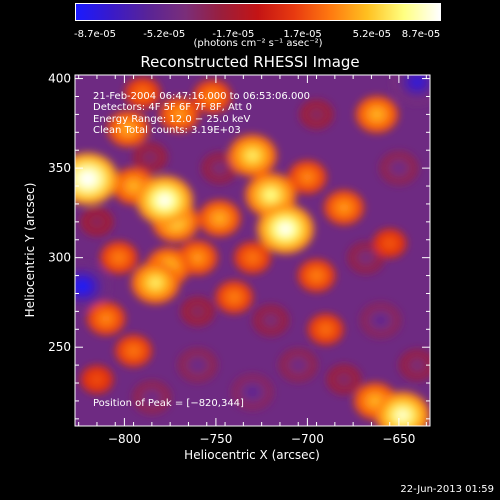 Image resolution: width=500 pixels, height=500 pixels. I want to click on colorbar-units-label: (photons cm⁻² s⁻¹ asec⁻²), so click(258, 43).